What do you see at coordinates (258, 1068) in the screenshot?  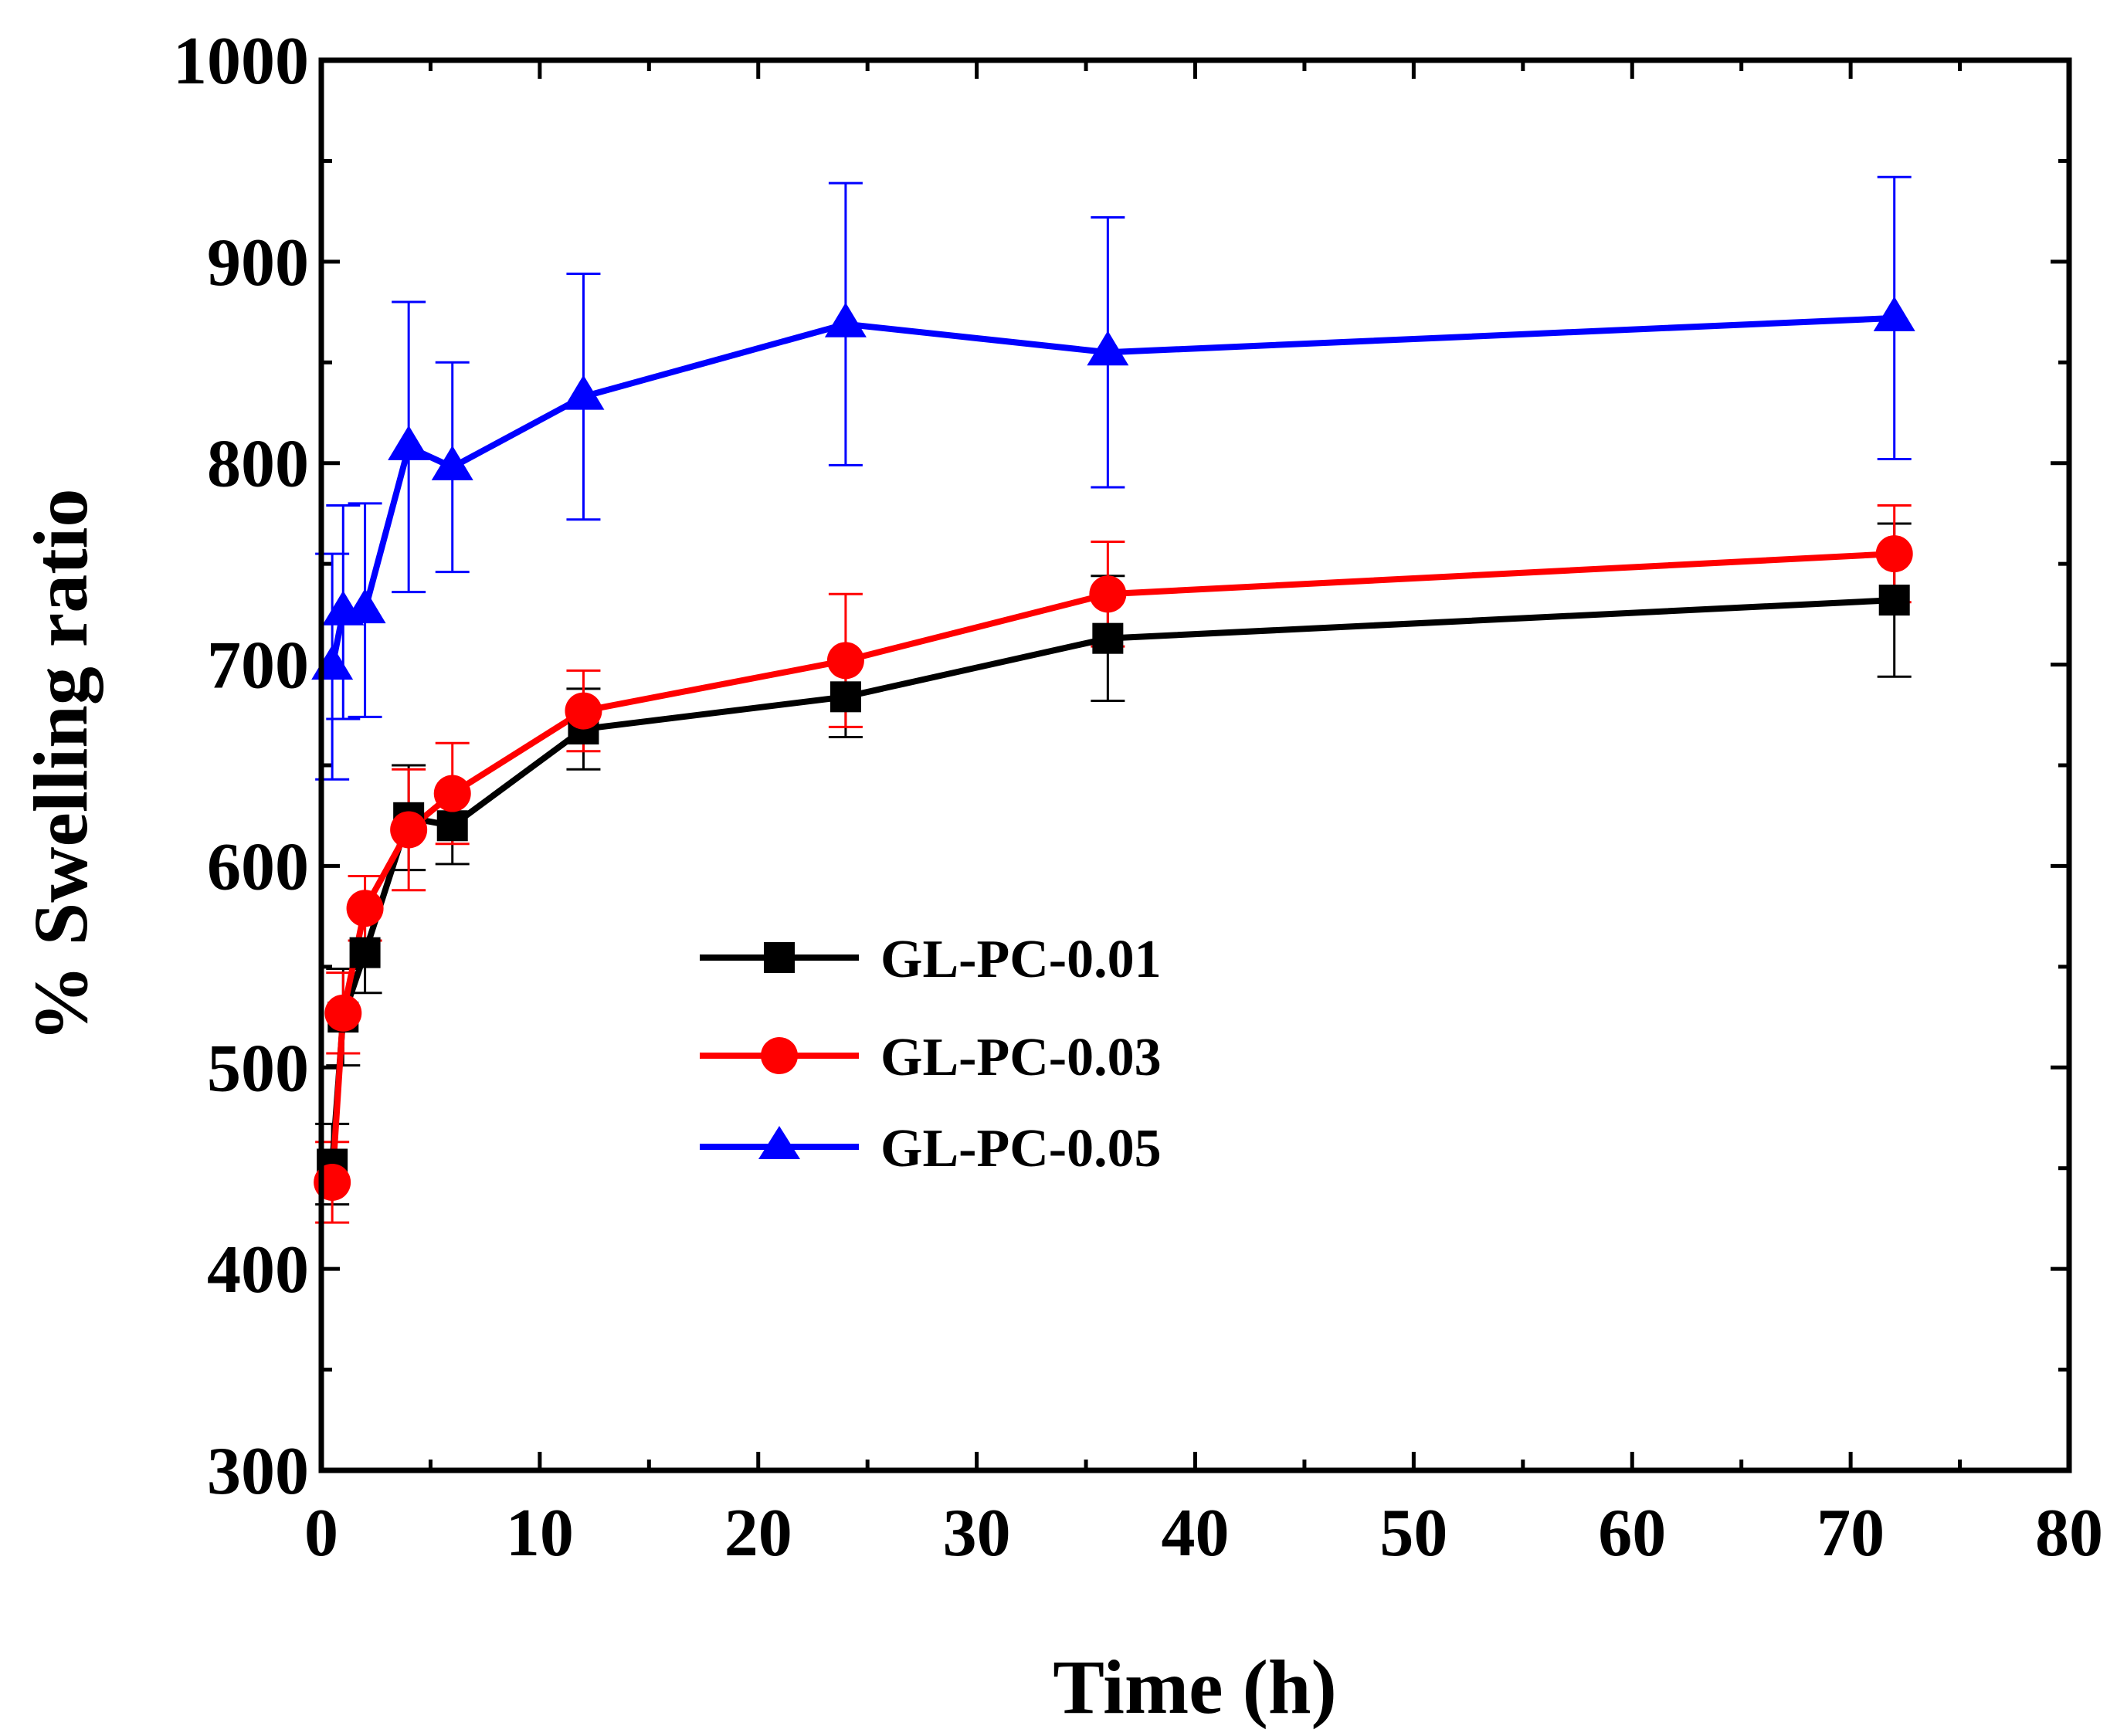 I see `y-tick-label: 500` at bounding box center [258, 1068].